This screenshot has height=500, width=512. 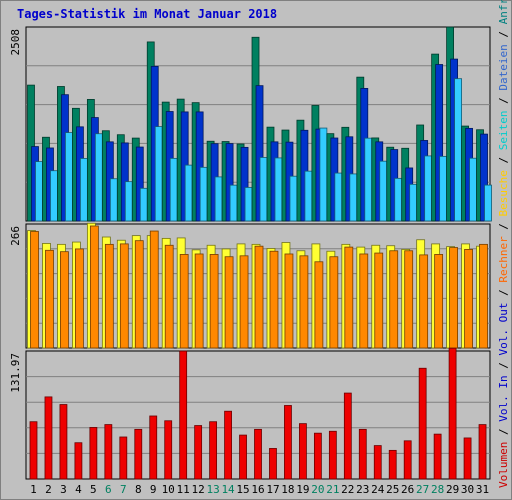 What do you see at coordinates (422, 489) in the screenshot?
I see `x-tick-label: 27` at bounding box center [422, 489].